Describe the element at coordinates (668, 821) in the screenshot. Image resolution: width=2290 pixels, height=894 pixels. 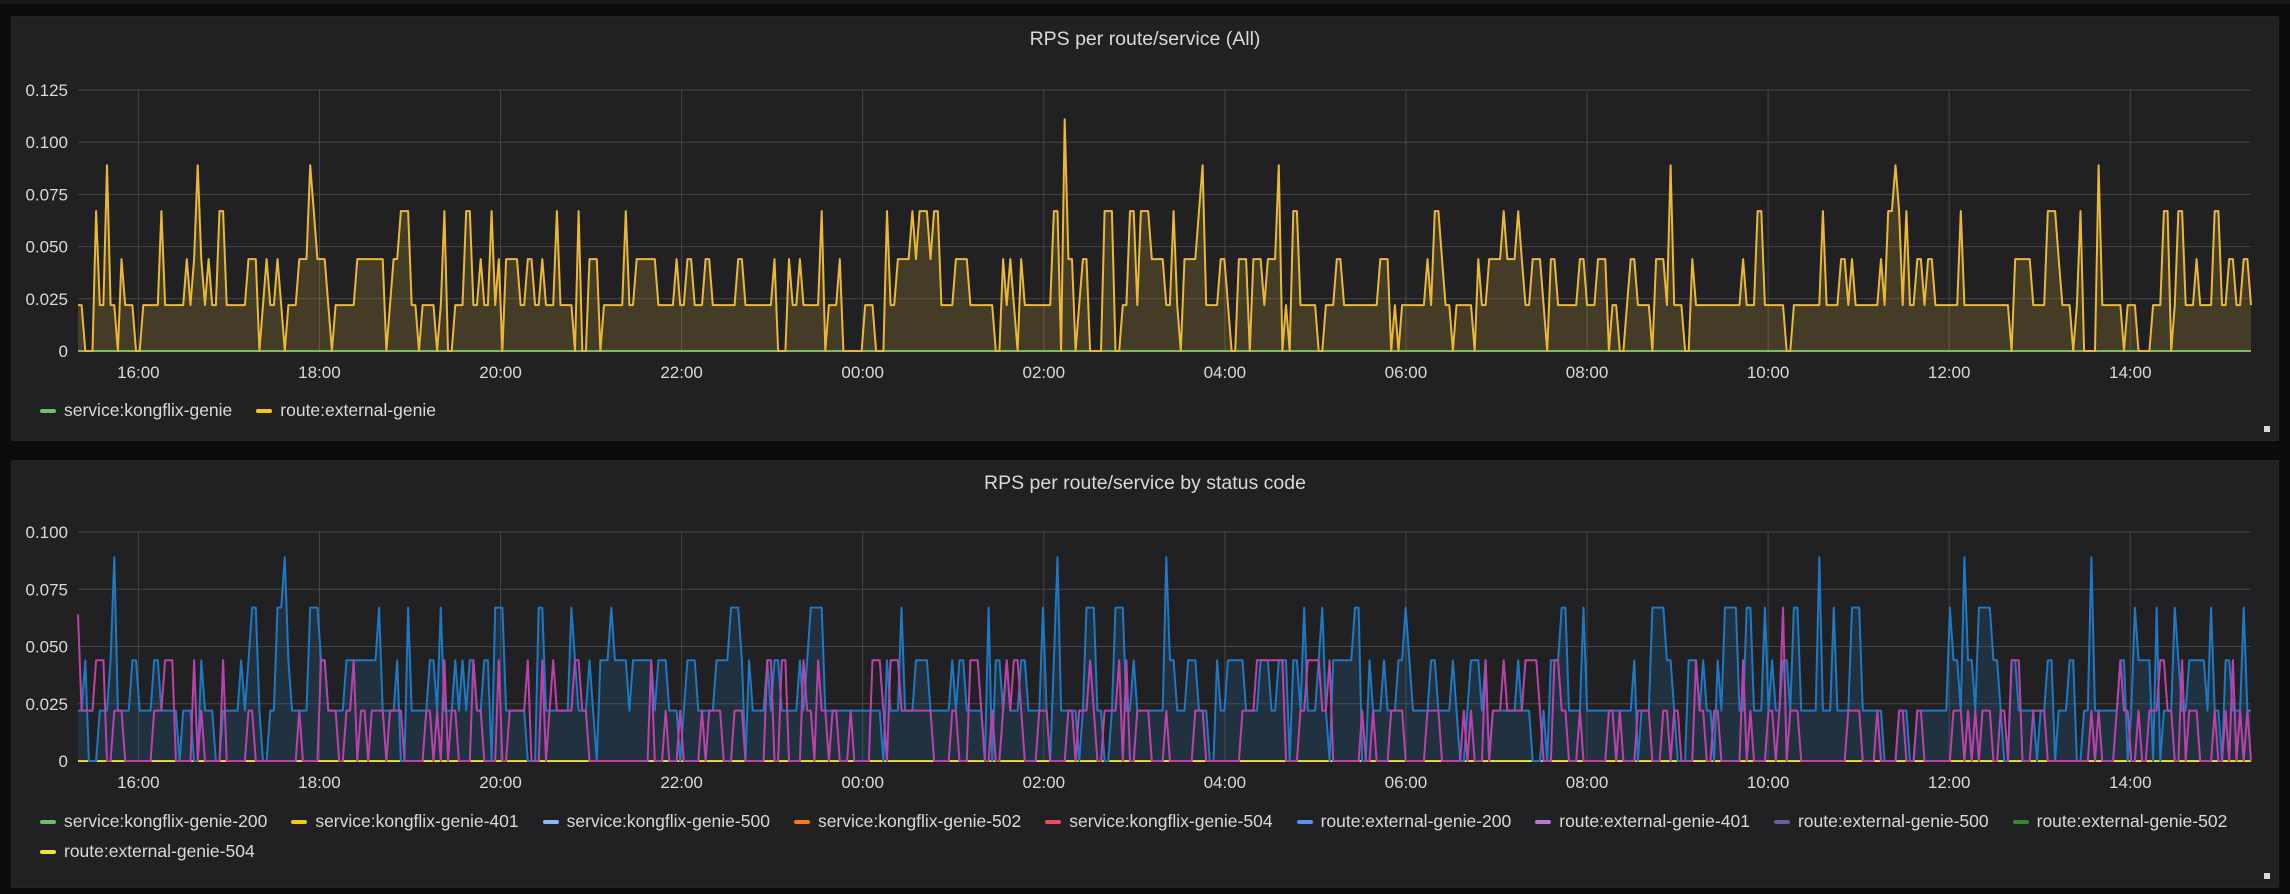
I see `legend-label: service:kongflix-genie-500` at that location.